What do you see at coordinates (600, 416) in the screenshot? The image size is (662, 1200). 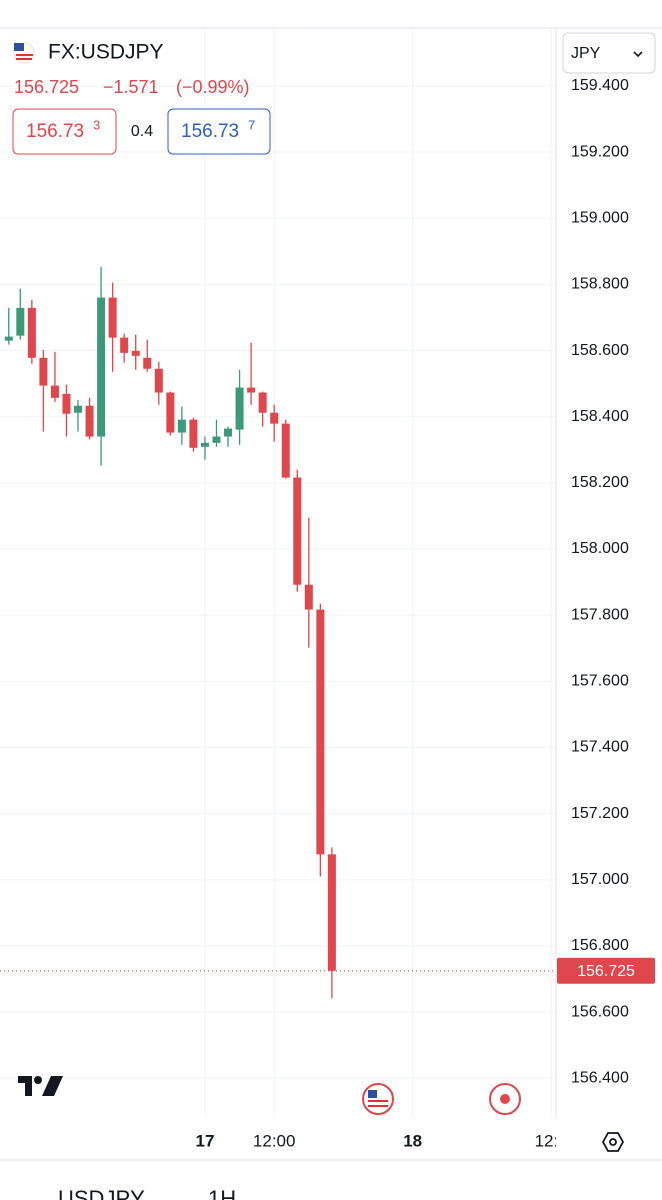 I see `y-tick-label: 158.400` at bounding box center [600, 416].